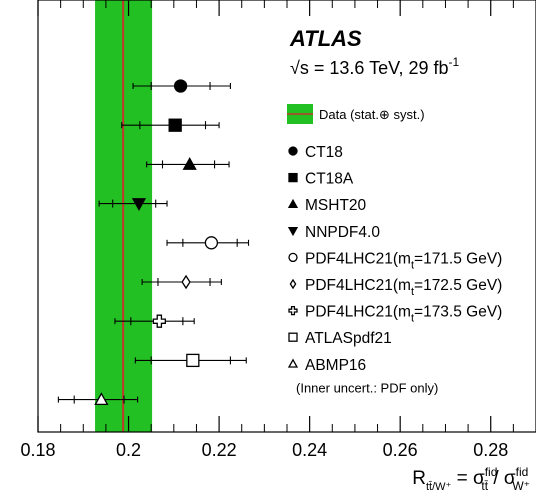 This screenshot has width=536, height=498. I want to click on legend-entry: PDF4LHC21(mt=173.5 GeV), so click(395, 314).